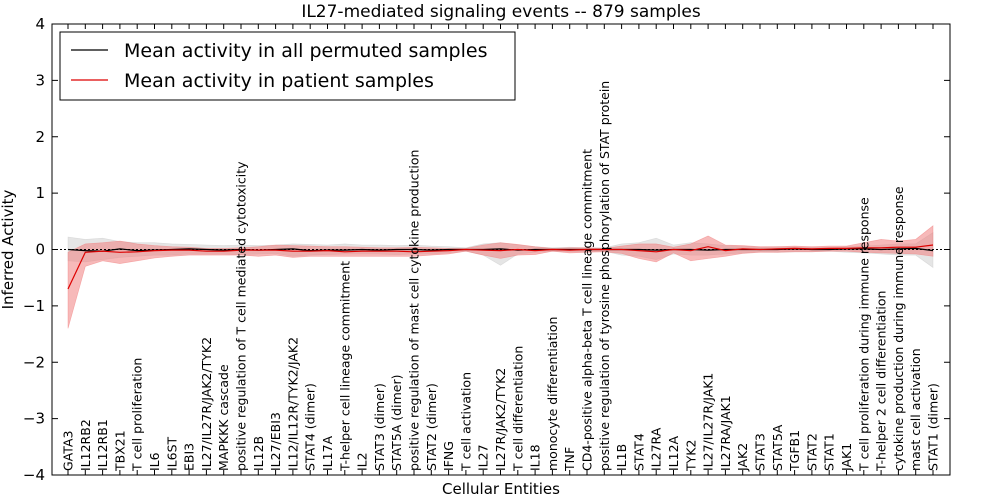  Describe the element at coordinates (327, 453) in the screenshot. I see `category-label: IL17A` at that location.